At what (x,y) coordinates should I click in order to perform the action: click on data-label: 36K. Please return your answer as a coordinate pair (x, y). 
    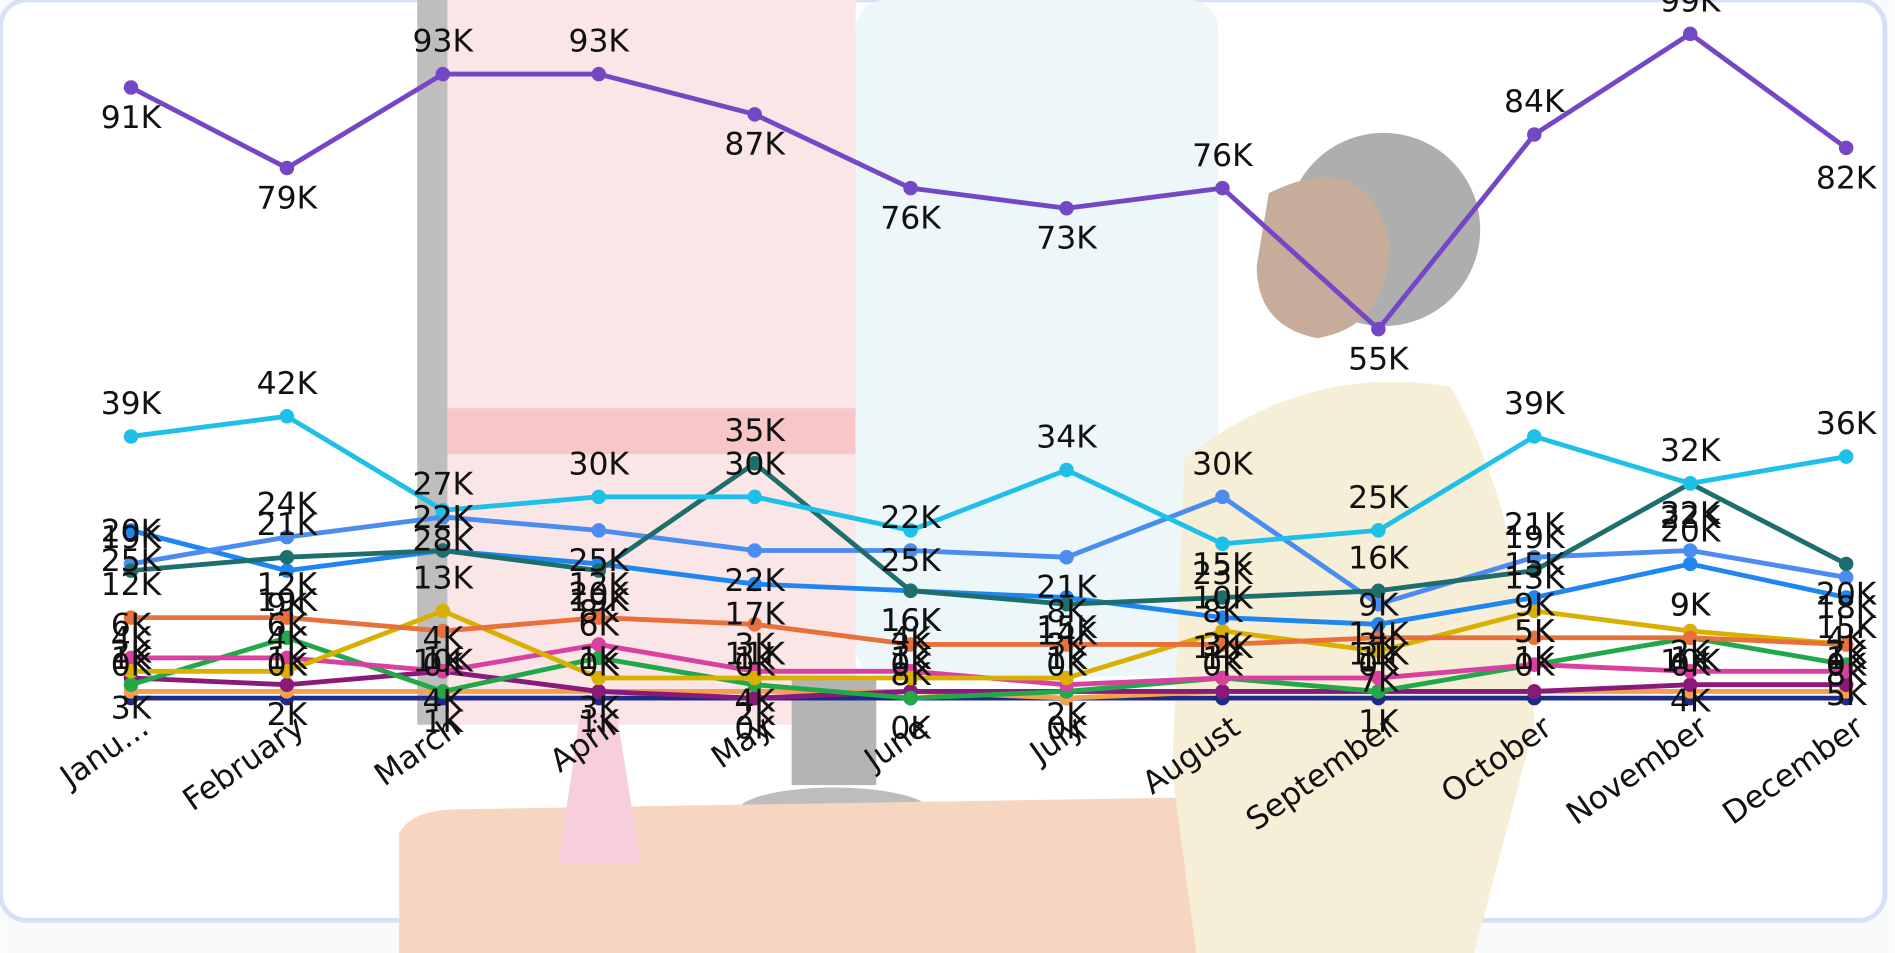
    Looking at the image, I should click on (1847, 424).